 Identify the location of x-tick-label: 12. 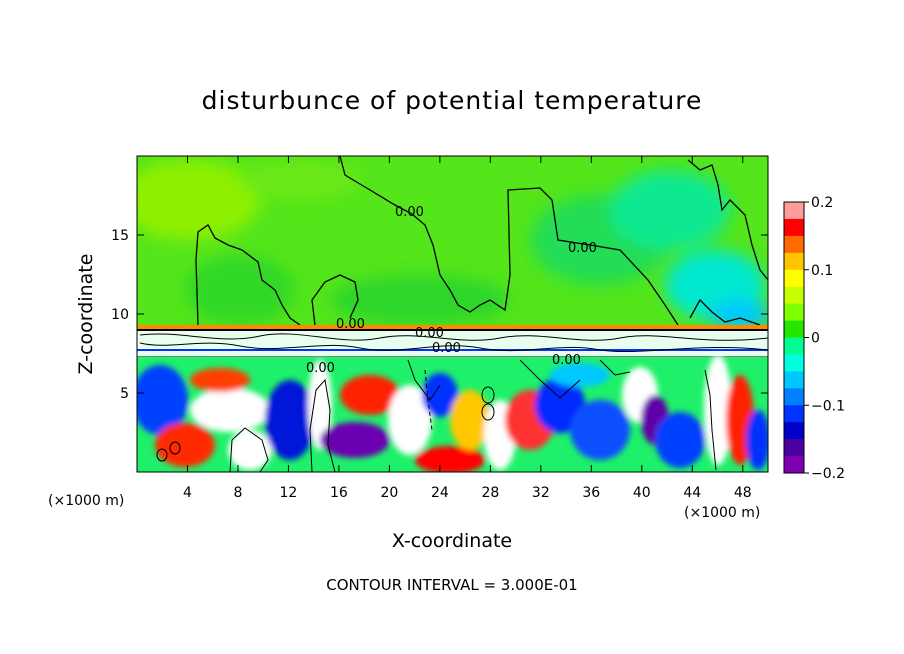
(289, 493).